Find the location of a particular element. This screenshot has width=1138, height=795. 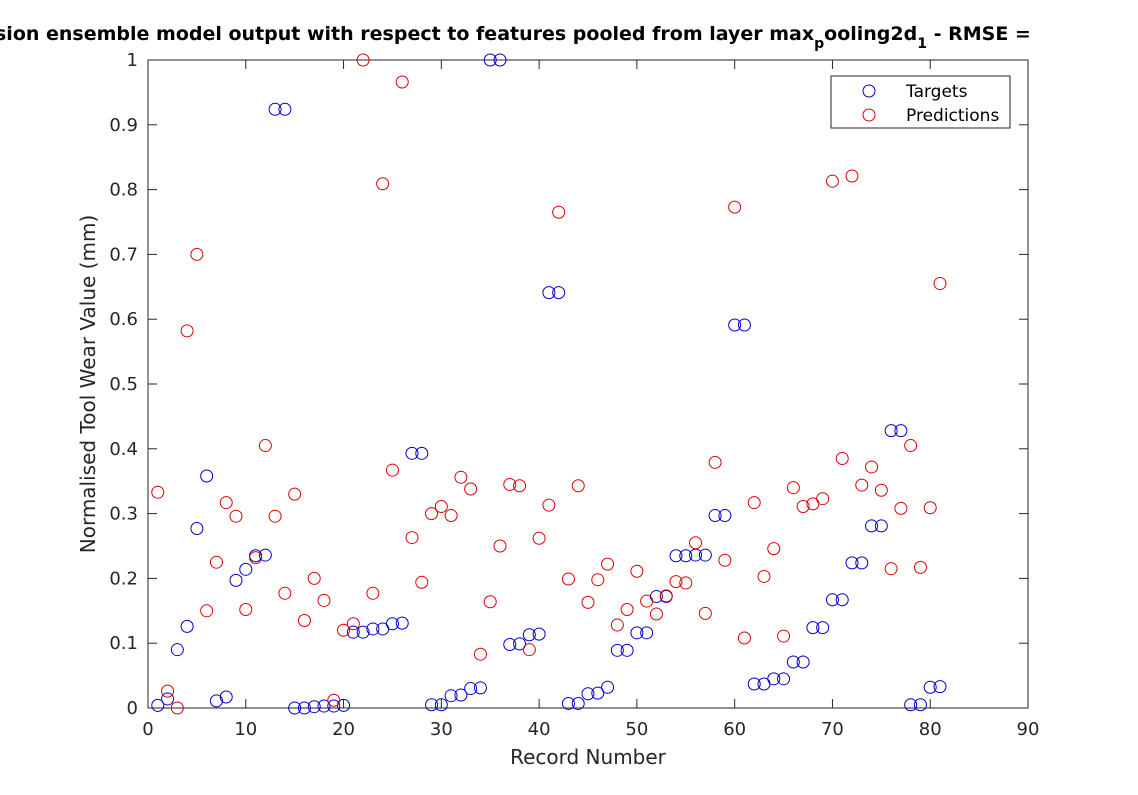

x-tick-label: 10 is located at coordinates (245, 729).